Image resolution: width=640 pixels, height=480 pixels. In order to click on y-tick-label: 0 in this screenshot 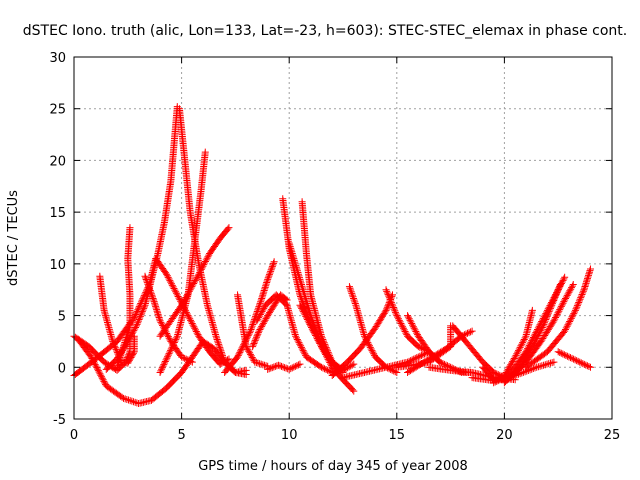, I will do `click(62, 368)`.